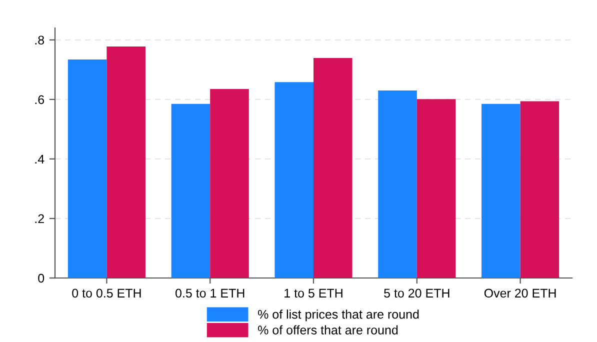 This screenshot has height=342, width=597. What do you see at coordinates (39, 159) in the screenshot?
I see `y-tick-label: .4` at bounding box center [39, 159].